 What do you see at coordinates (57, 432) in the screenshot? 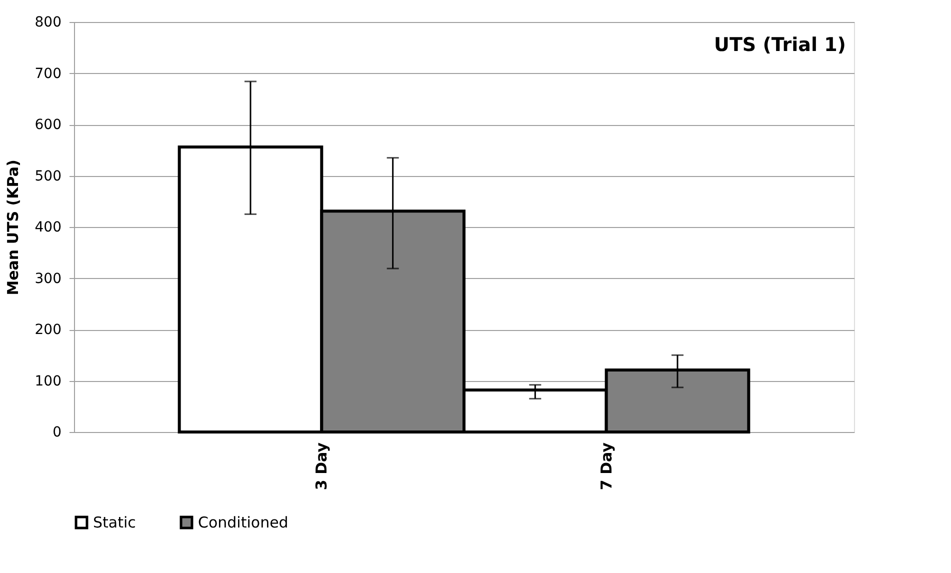
I see `y-tick-label: 0` at bounding box center [57, 432].